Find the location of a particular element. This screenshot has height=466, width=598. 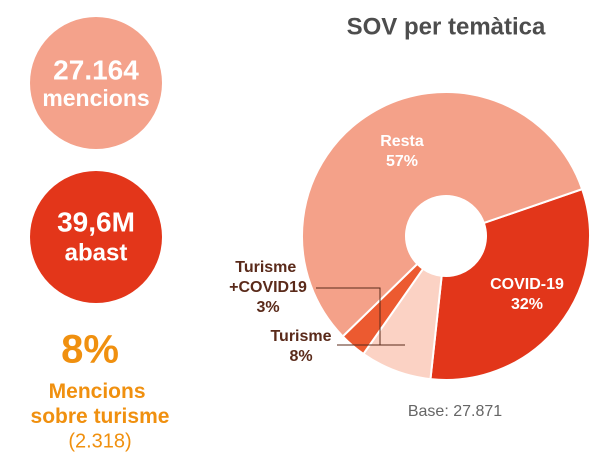

reach-label: abast is located at coordinates (96, 252).